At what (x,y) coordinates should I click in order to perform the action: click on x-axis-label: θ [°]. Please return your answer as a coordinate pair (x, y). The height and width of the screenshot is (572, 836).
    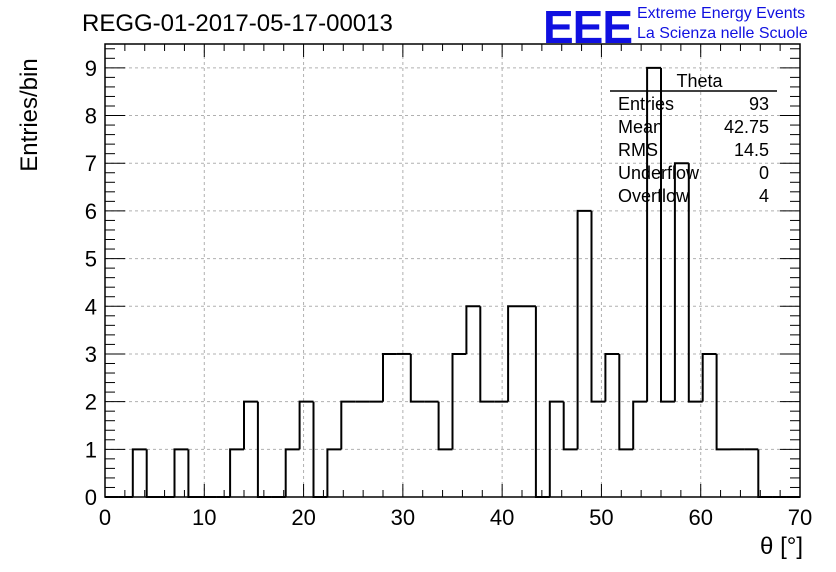
    Looking at the image, I should click on (781, 546).